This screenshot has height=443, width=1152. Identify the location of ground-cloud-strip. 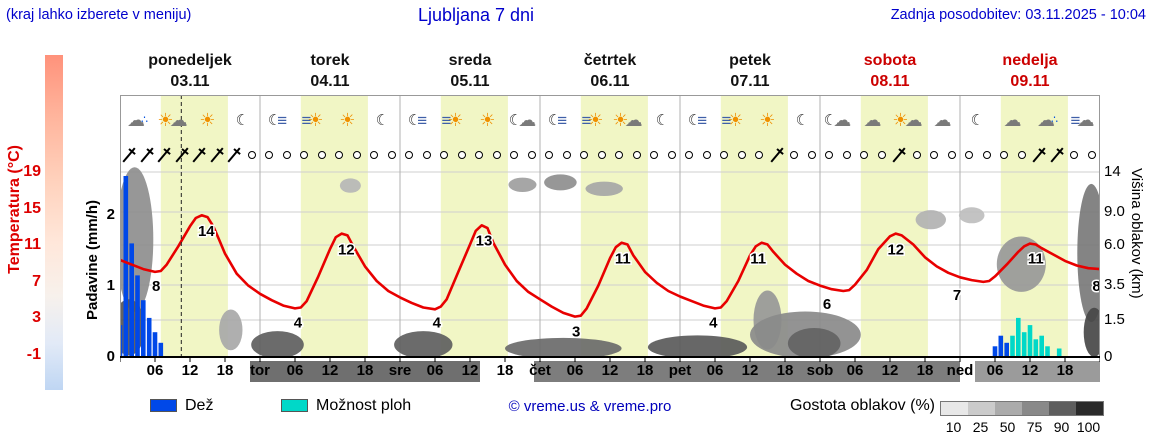
(610, 371).